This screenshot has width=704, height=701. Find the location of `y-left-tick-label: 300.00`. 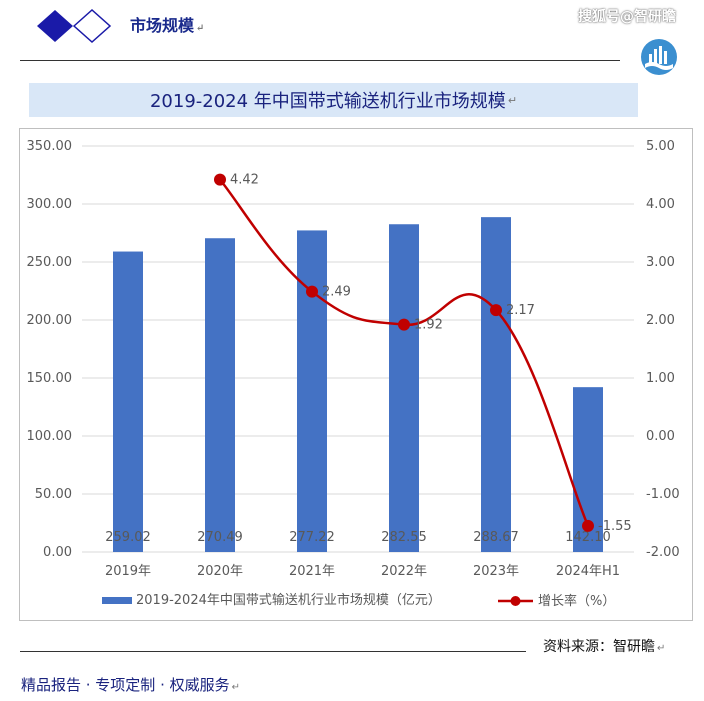

y-left-tick-label: 300.00 is located at coordinates (50, 204).